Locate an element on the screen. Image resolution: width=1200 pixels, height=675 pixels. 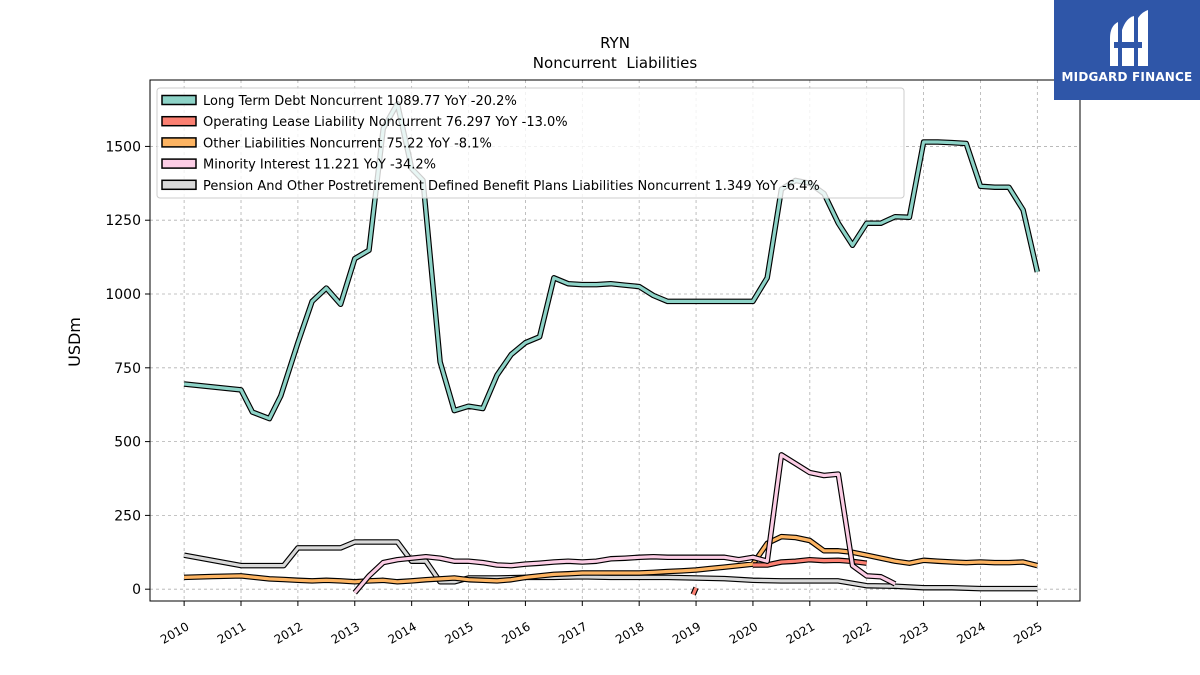
x-tick-label: 2021 is located at coordinates (800, 632).